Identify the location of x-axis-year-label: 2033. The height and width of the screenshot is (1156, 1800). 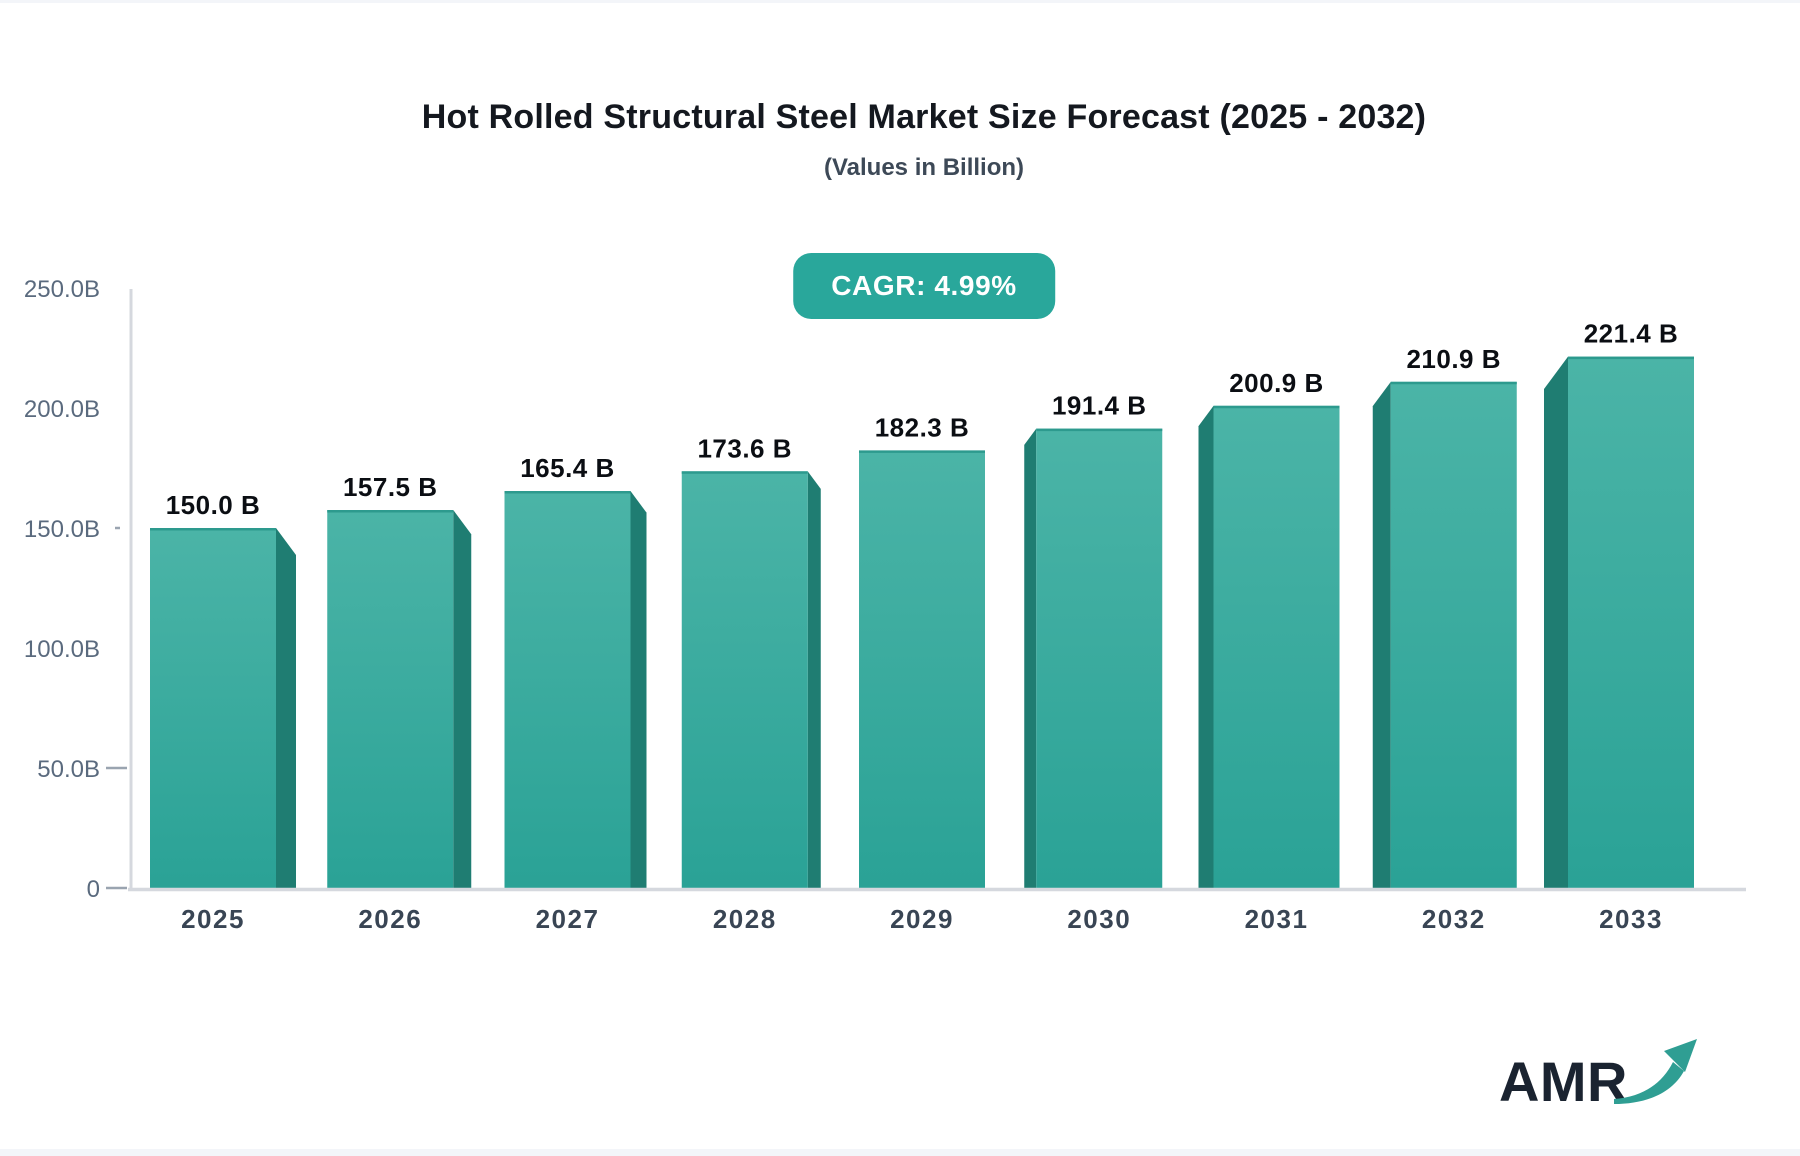
(1631, 919).